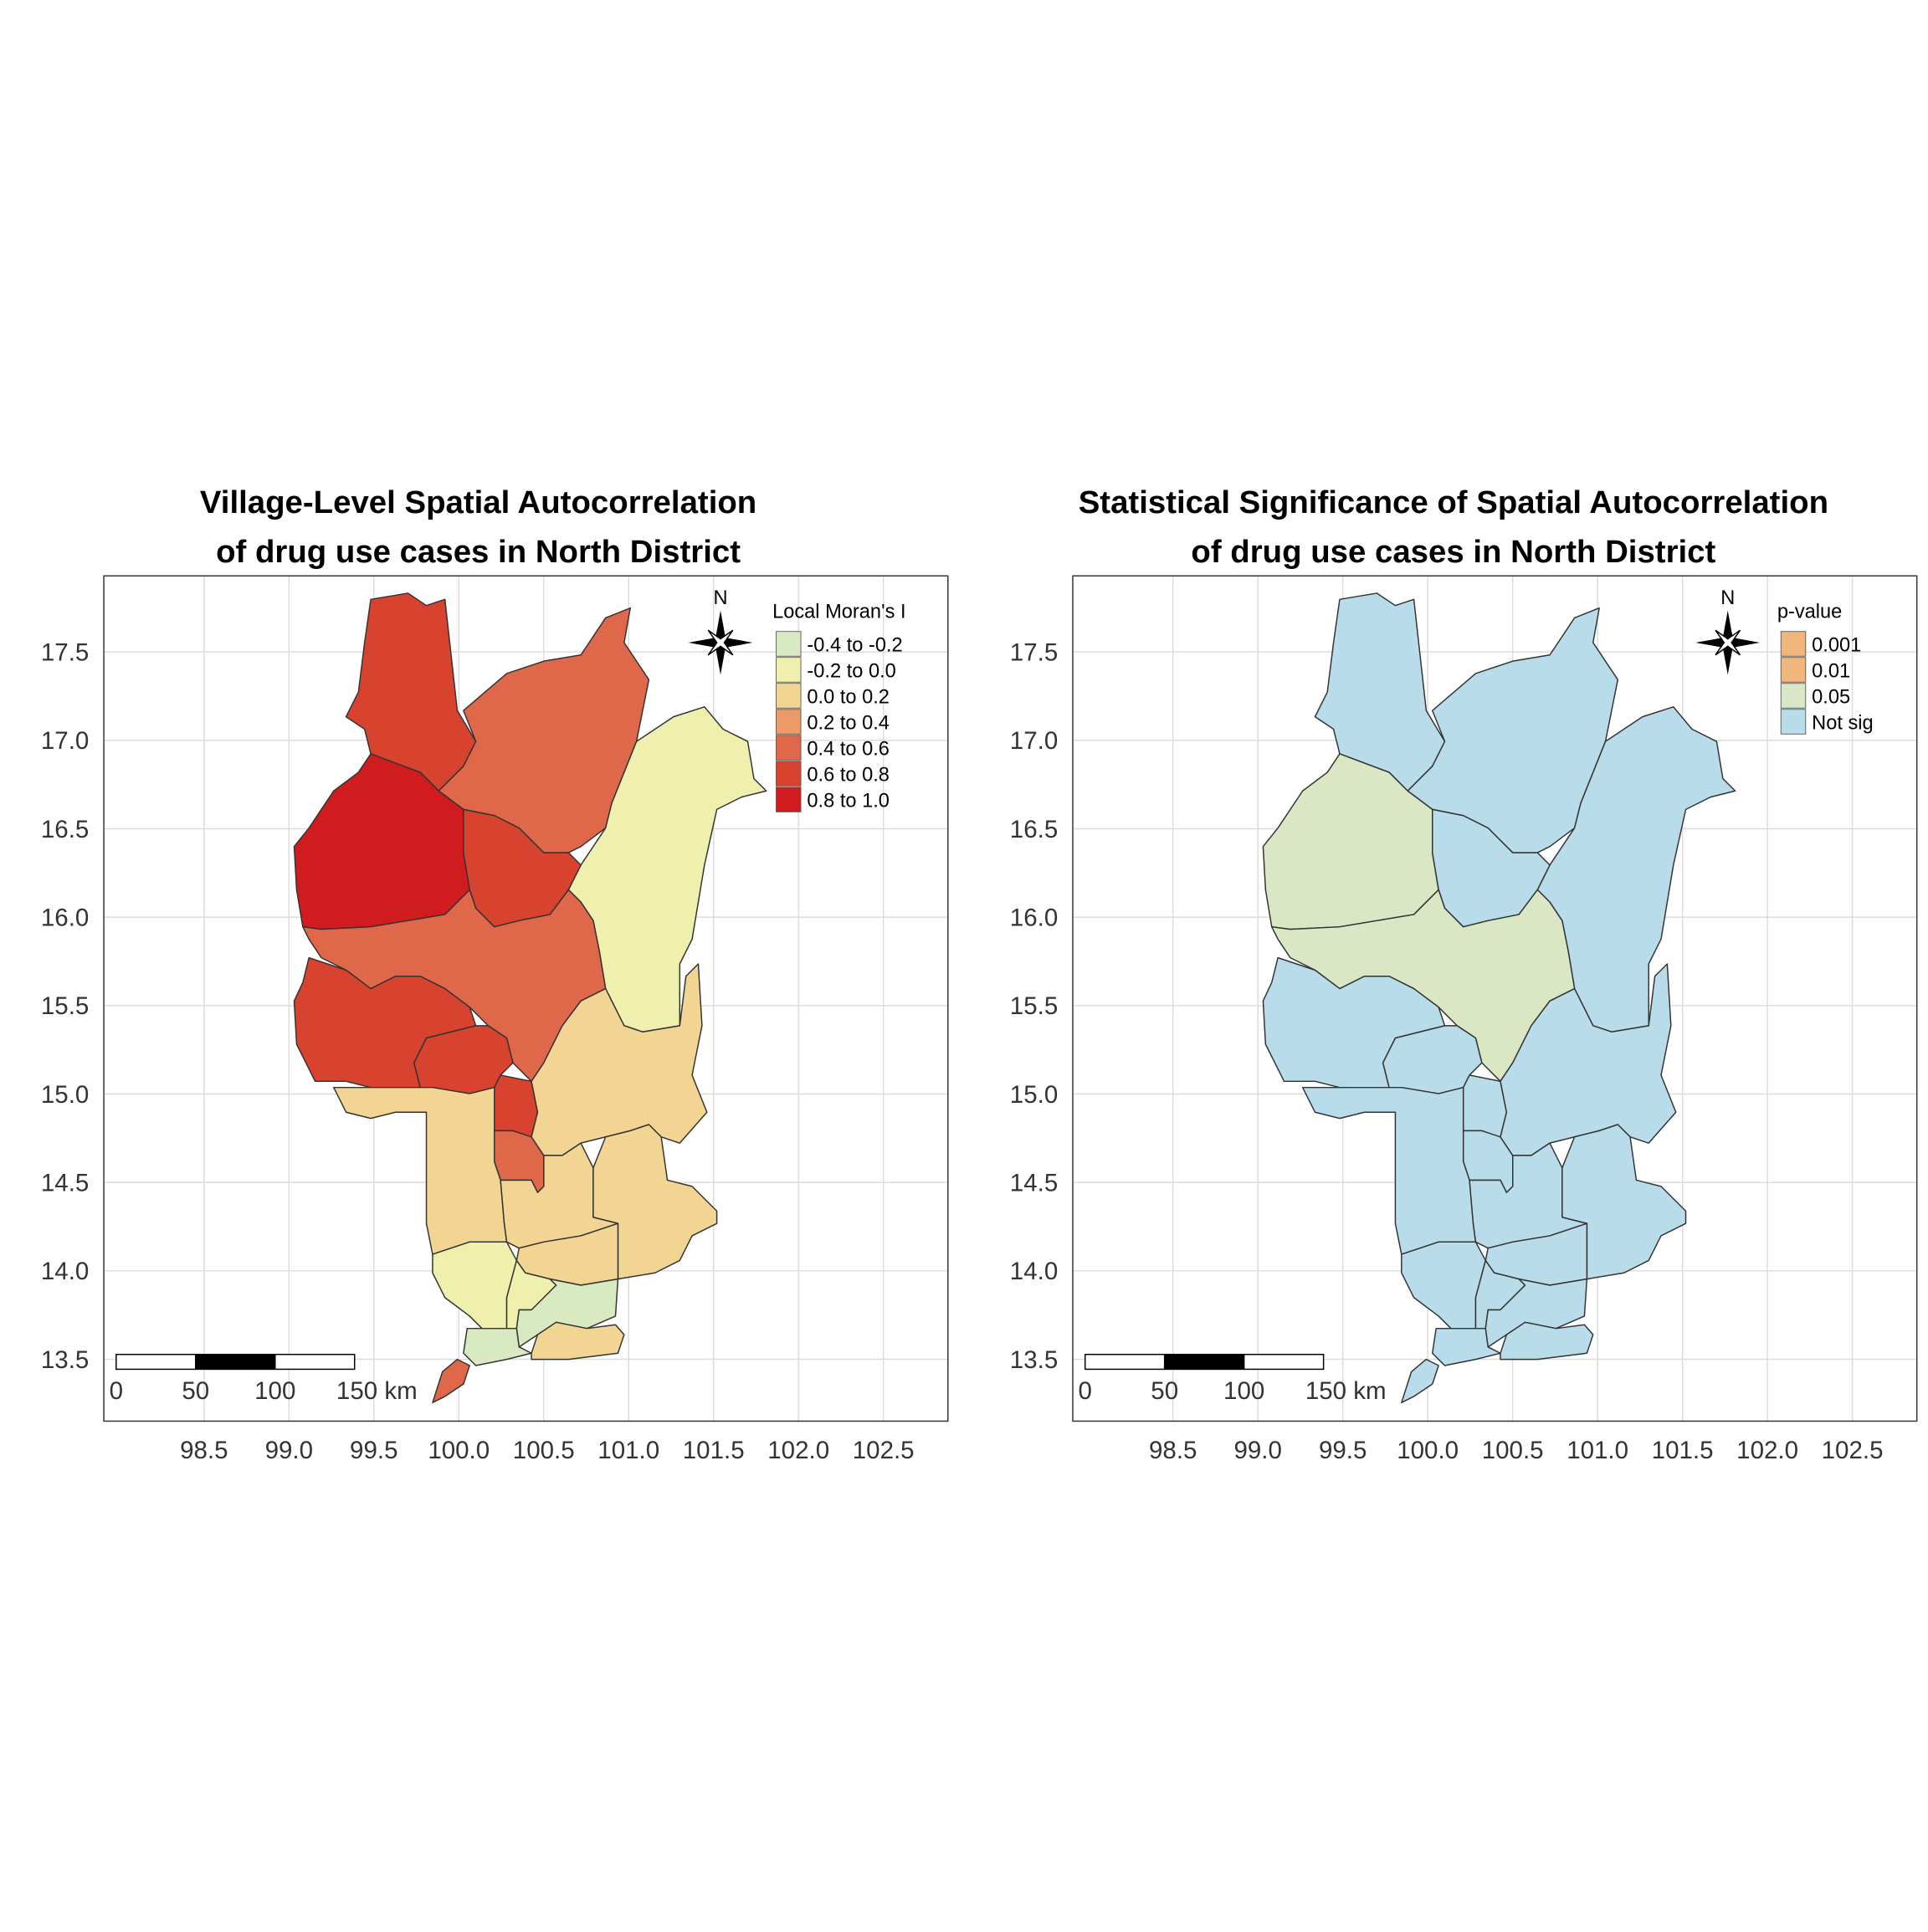 The width and height of the screenshot is (1928, 1932). I want to click on legend-title: p-value, so click(1810, 612).